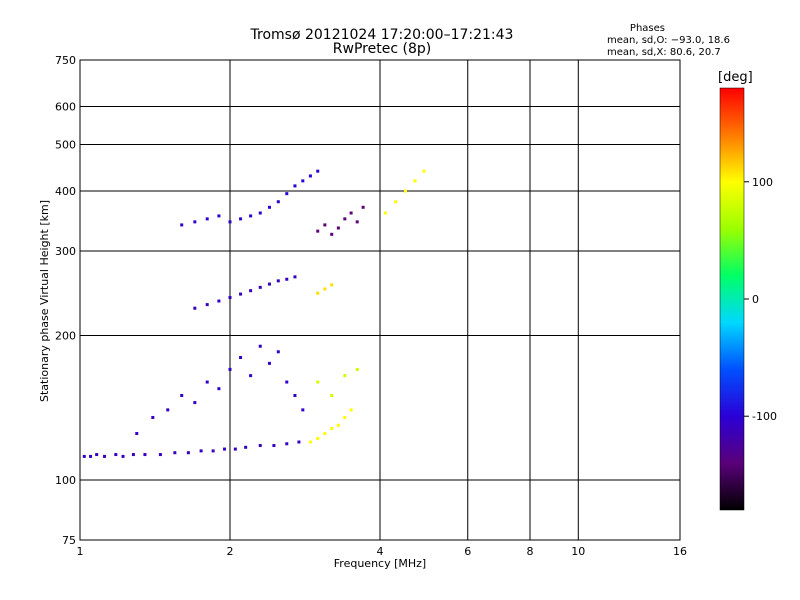 This screenshot has width=800, height=600. What do you see at coordinates (65, 191) in the screenshot?
I see `y-tick-label: 400` at bounding box center [65, 191].